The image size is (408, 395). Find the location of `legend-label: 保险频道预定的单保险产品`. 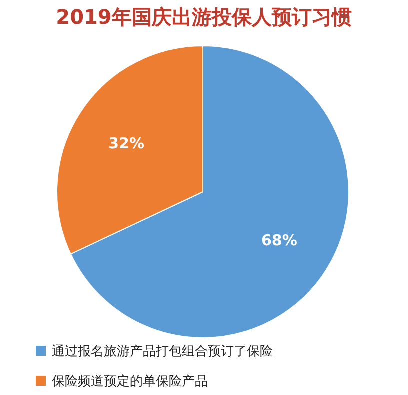

legend-label: 保险频道预定的单保险产品 is located at coordinates (130, 382).